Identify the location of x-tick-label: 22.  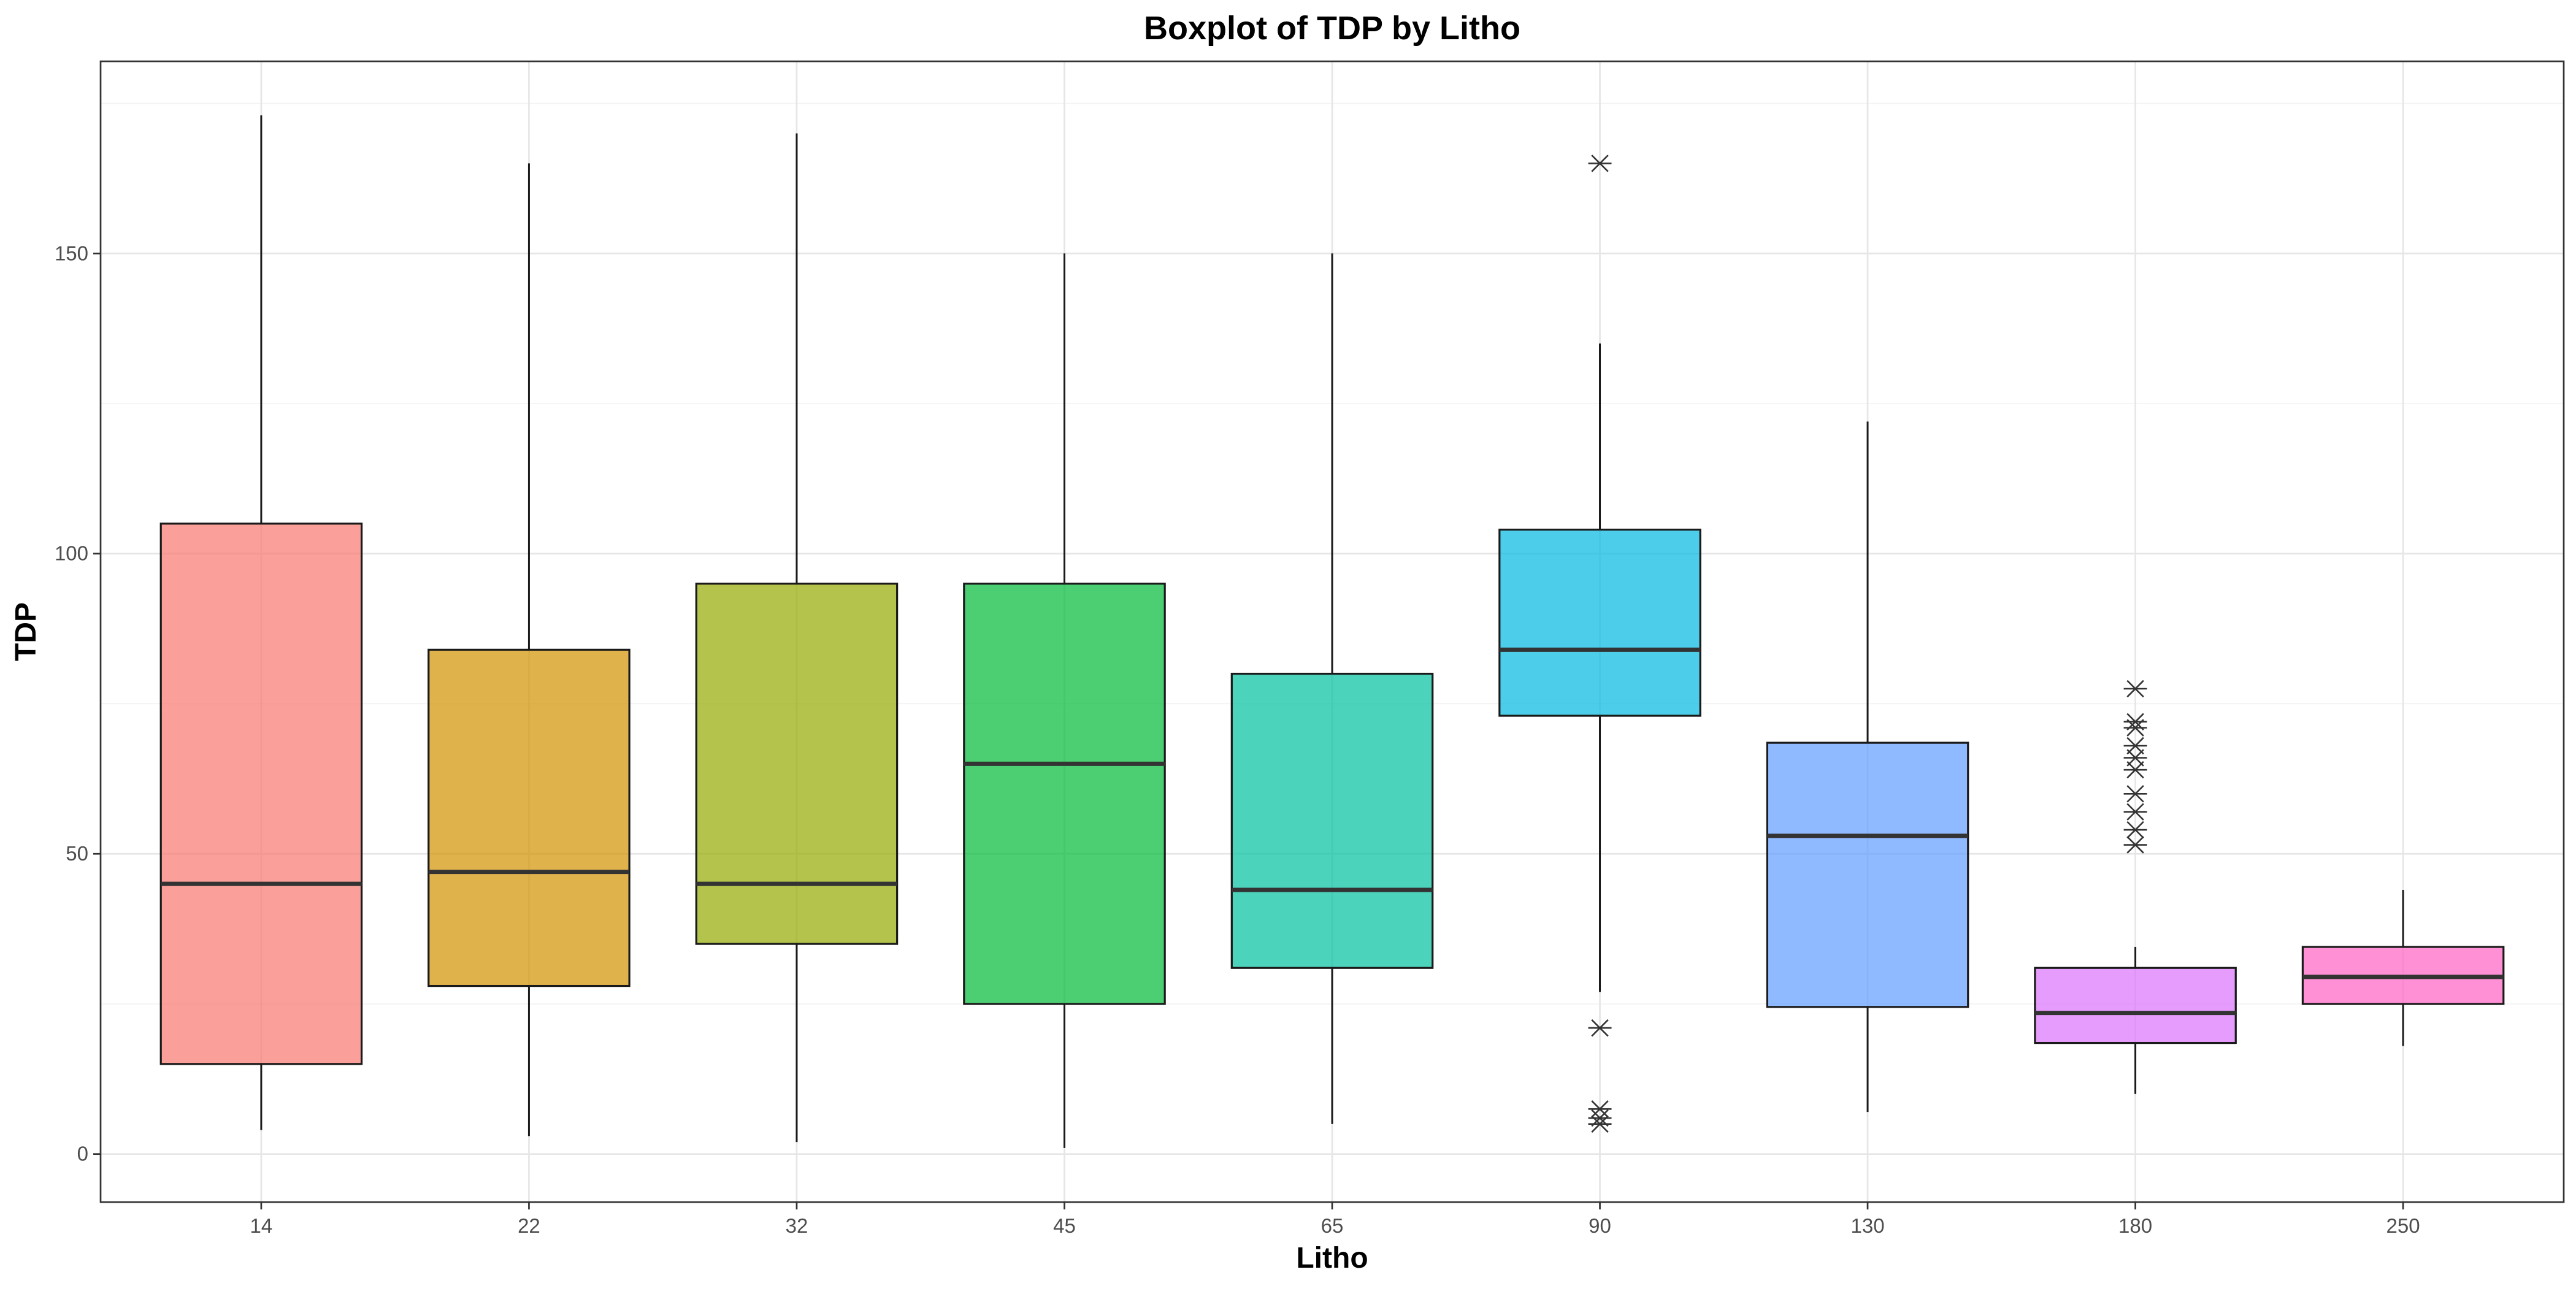
(529, 1225).